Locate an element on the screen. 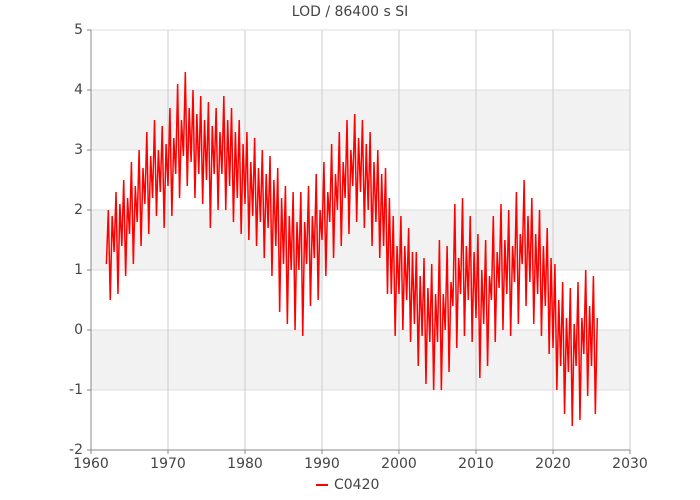 The width and height of the screenshot is (700, 500). y-tick-label: 4 is located at coordinates (78, 90).